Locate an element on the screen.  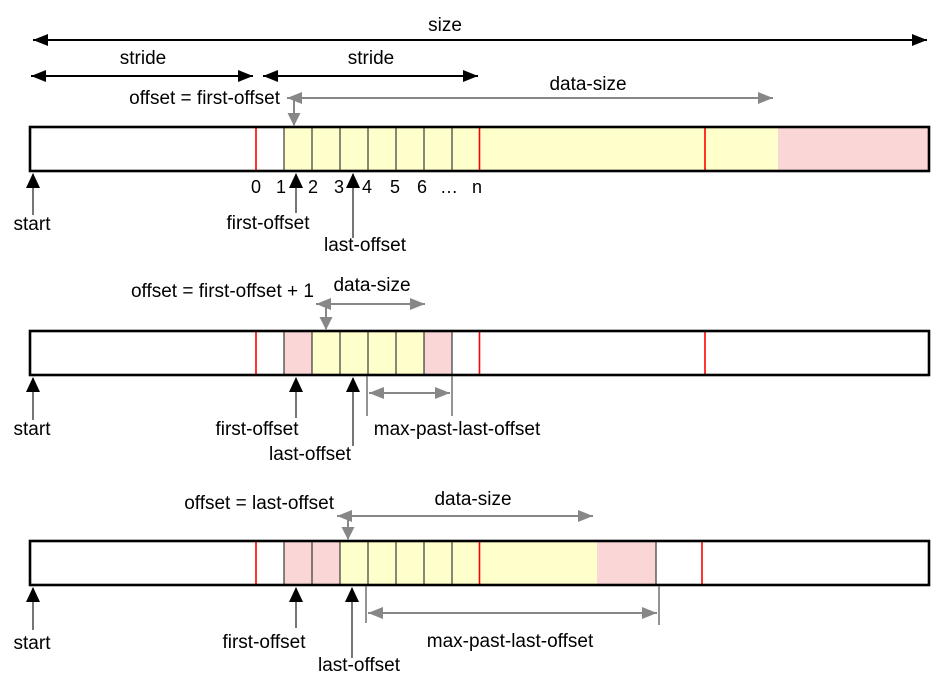
element-index: 2 is located at coordinates (313, 187).